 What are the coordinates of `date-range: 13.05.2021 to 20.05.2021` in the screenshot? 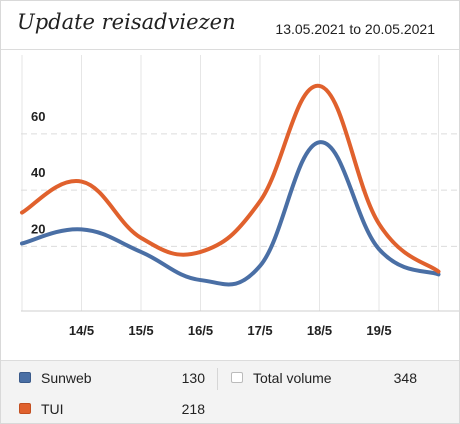 It's located at (355, 29).